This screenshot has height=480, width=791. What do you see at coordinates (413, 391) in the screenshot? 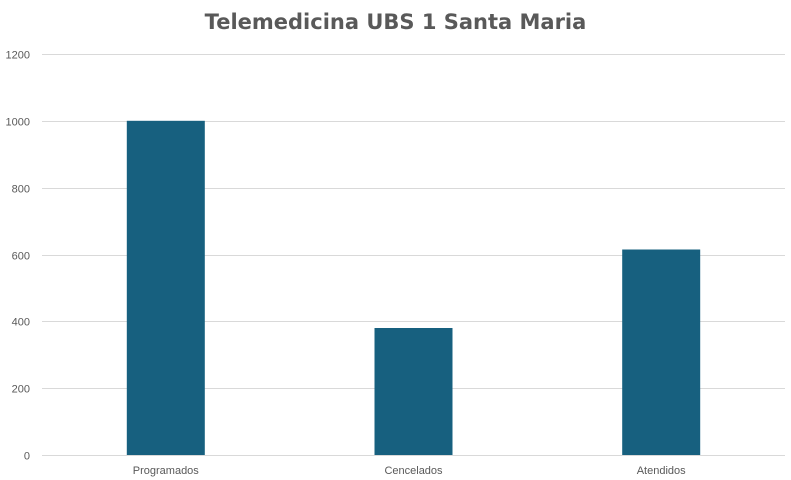
I see `bar-cencelados` at bounding box center [413, 391].